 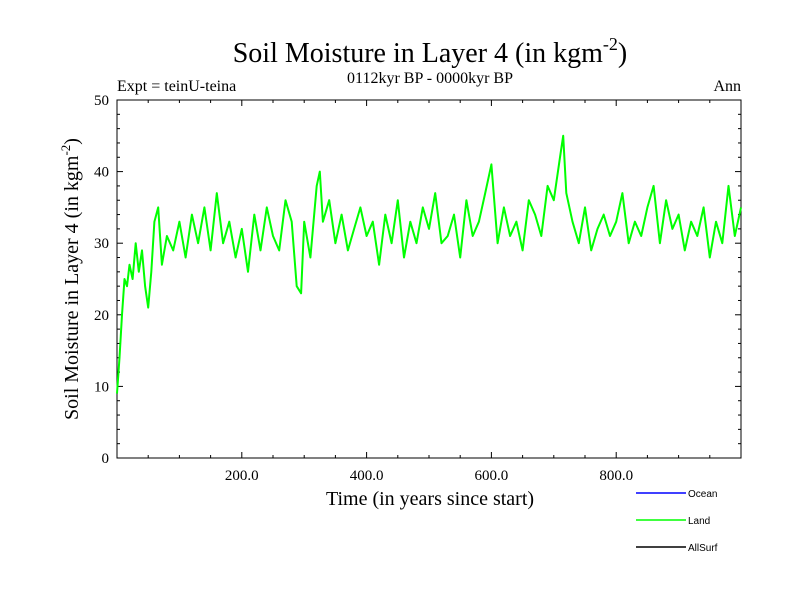 I want to click on x-tick-label: 800.0, so click(x=616, y=476).